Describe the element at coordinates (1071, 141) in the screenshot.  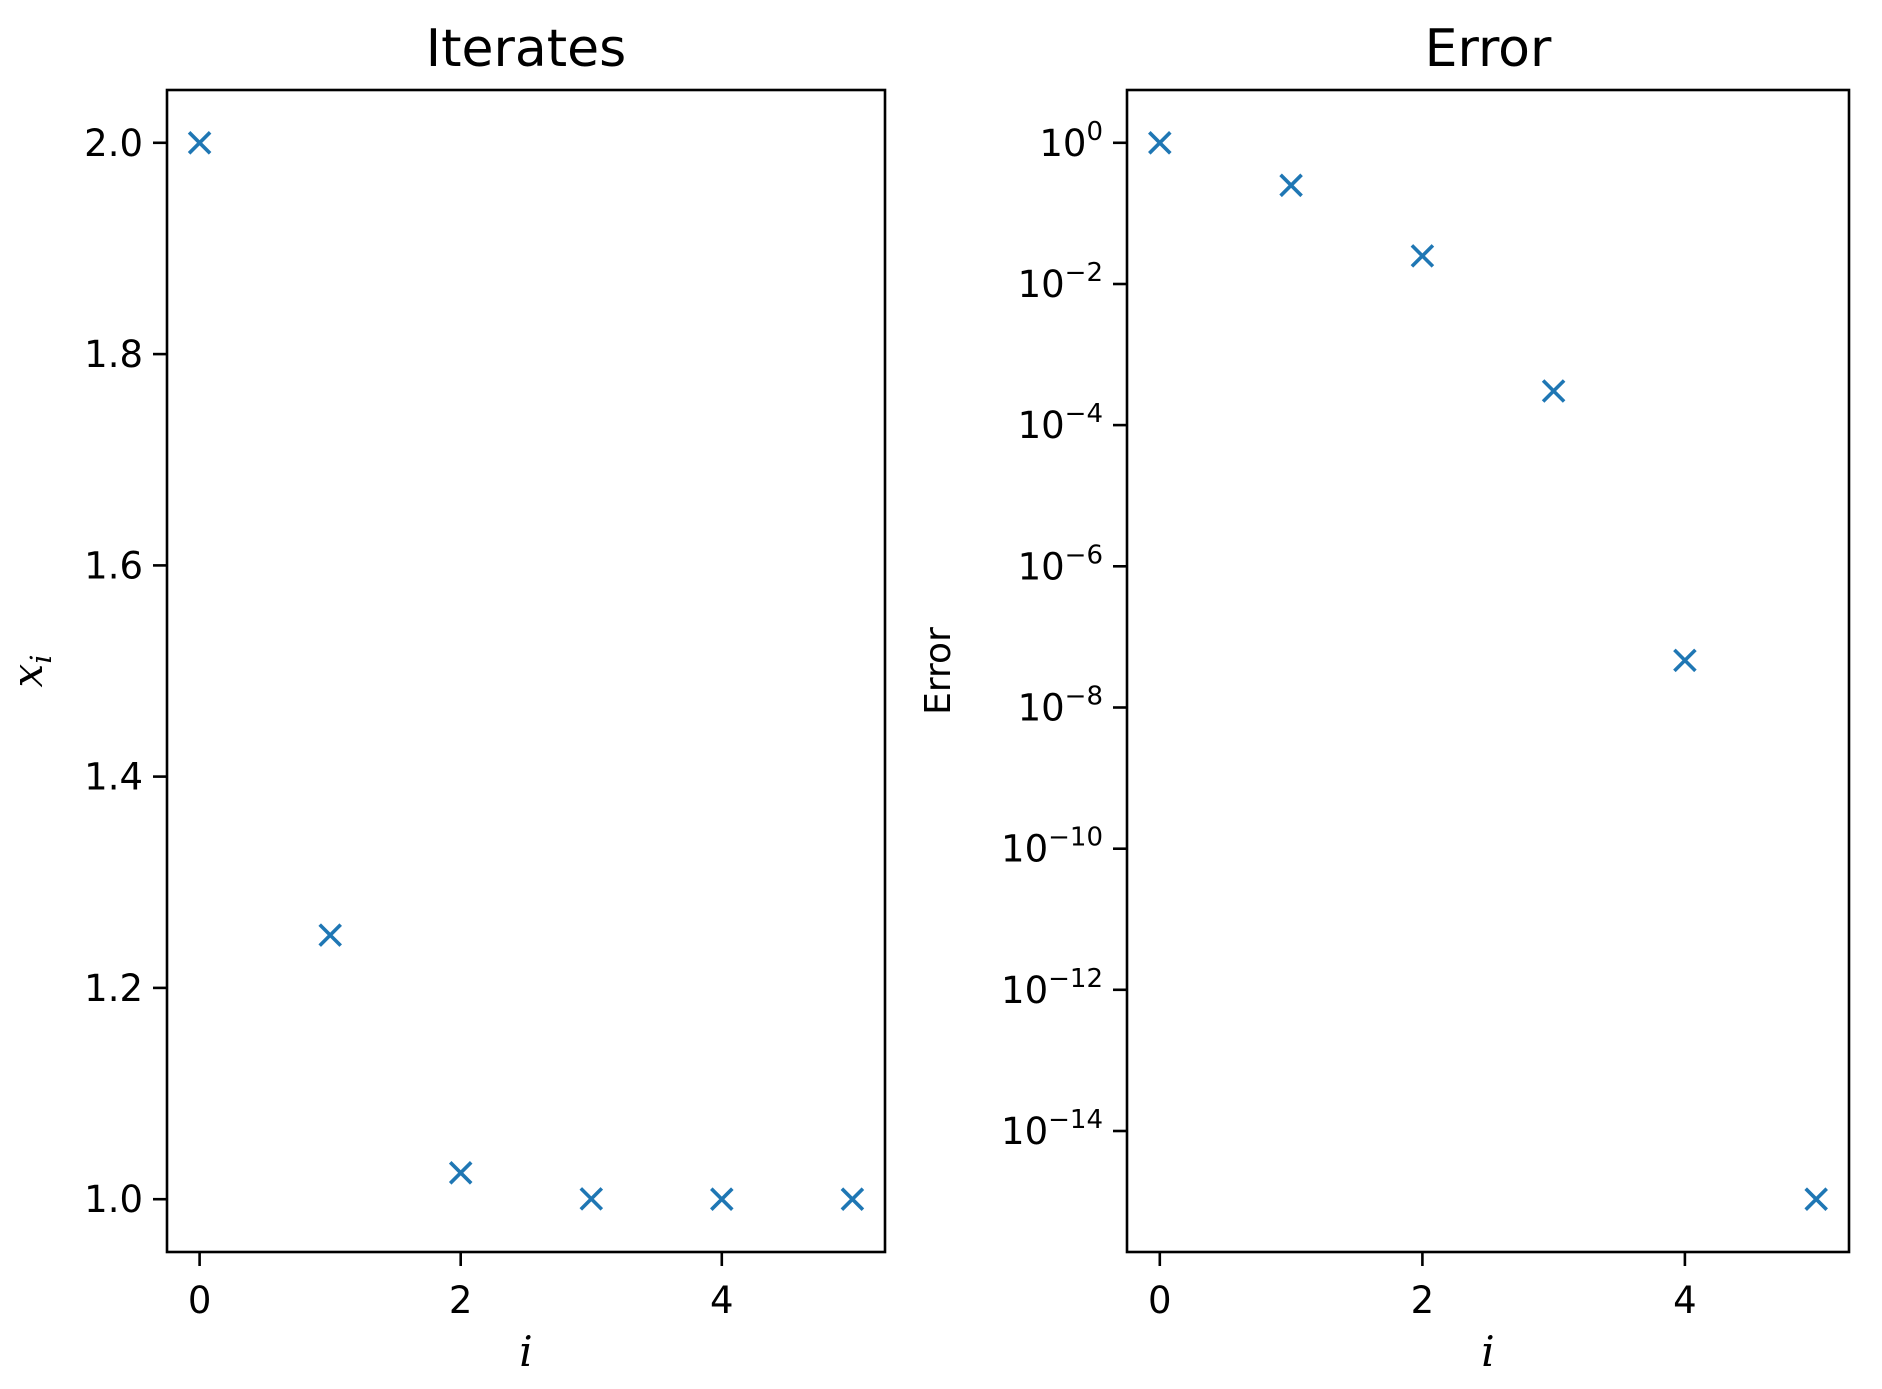
I see `svg-text: 10⁰` at that location.